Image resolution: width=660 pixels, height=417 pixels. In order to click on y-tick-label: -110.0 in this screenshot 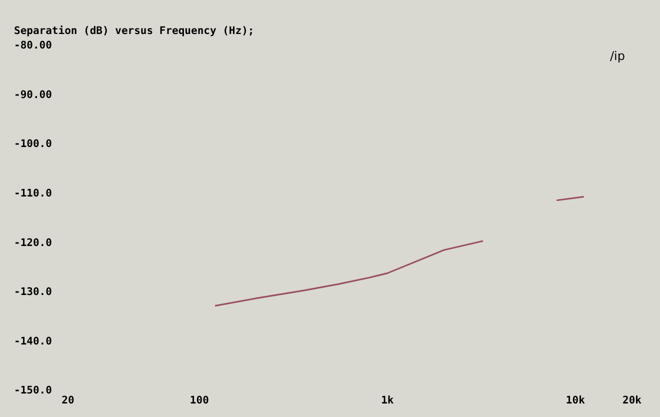, I will do `click(33, 194)`.